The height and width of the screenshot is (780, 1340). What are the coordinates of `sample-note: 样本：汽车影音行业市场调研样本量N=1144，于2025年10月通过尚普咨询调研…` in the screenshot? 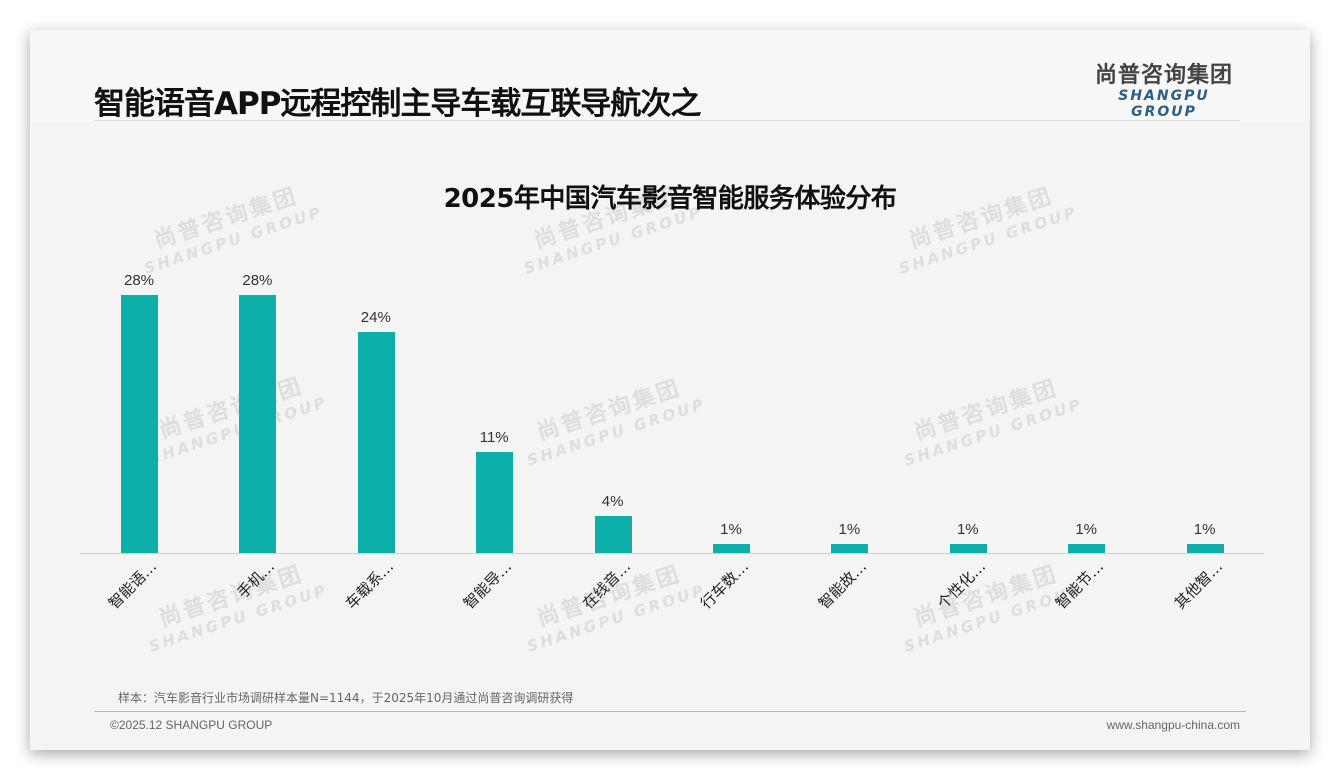 It's located at (346, 698).